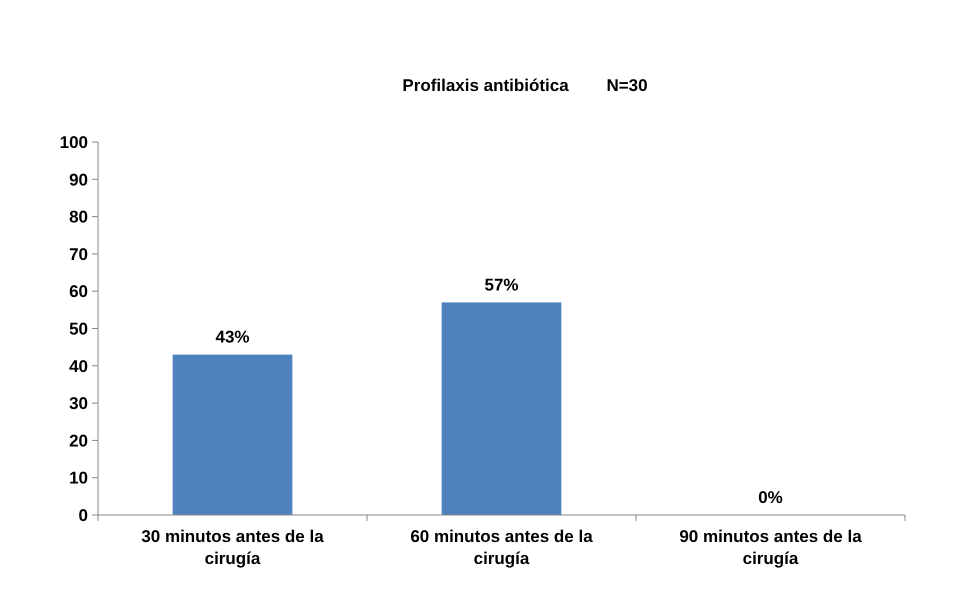  I want to click on y-tick-label: 60, so click(78, 292).